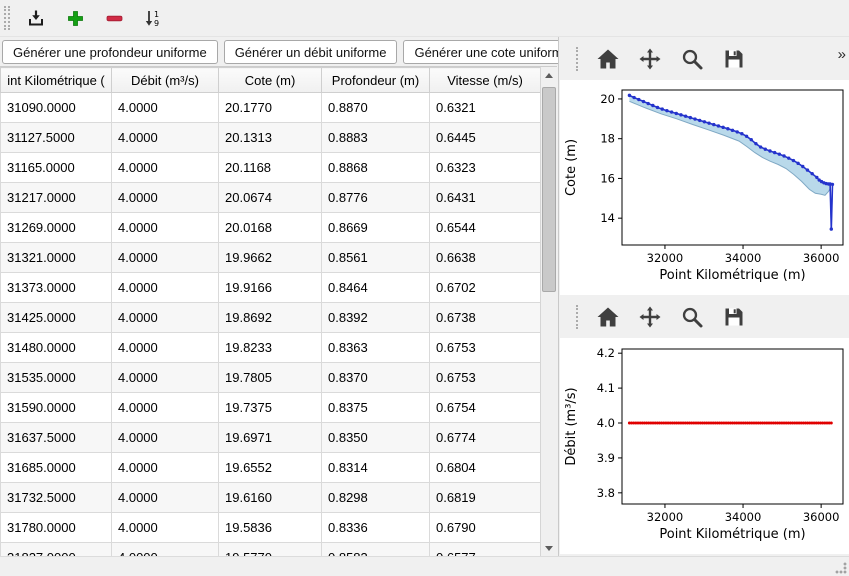  Describe the element at coordinates (549, 75) in the screenshot. I see `scroll-up-button` at that location.